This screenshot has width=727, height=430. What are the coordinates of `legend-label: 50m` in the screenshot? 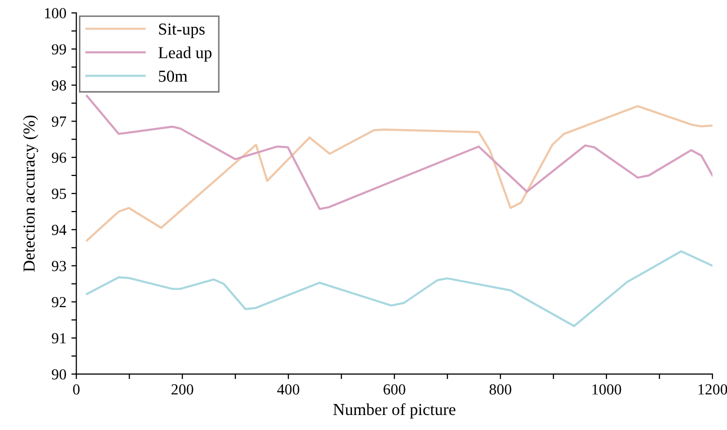 It's located at (173, 76).